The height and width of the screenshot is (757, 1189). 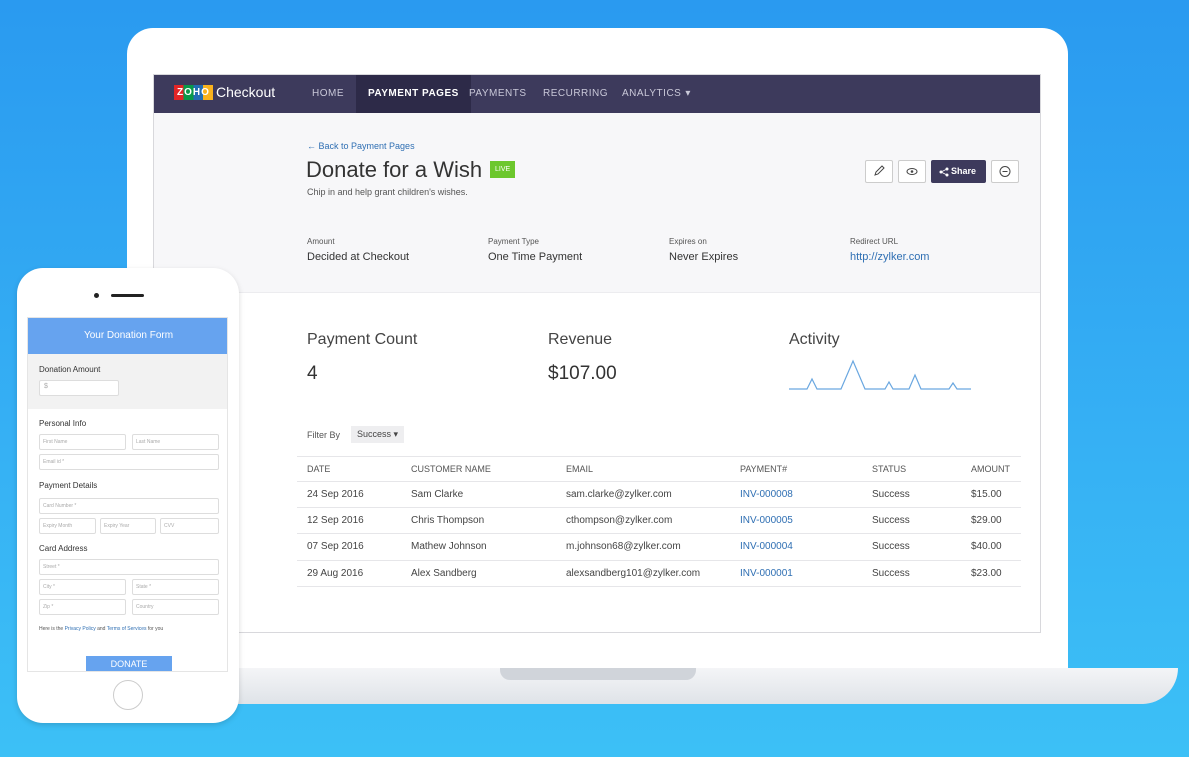 I want to click on preview-button, so click(x=912, y=171).